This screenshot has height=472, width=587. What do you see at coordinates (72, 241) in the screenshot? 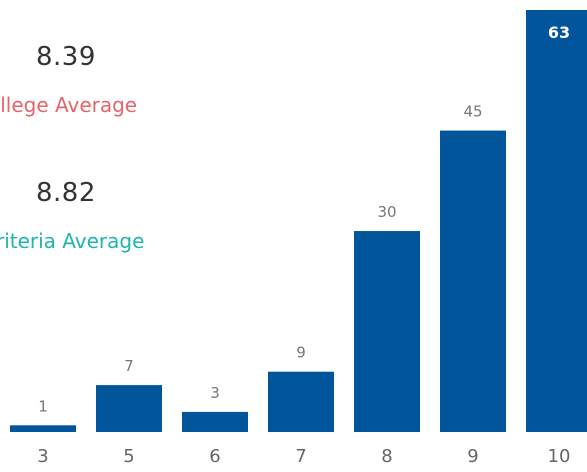
I see `criteria-average-label: Criteria Average` at bounding box center [72, 241].